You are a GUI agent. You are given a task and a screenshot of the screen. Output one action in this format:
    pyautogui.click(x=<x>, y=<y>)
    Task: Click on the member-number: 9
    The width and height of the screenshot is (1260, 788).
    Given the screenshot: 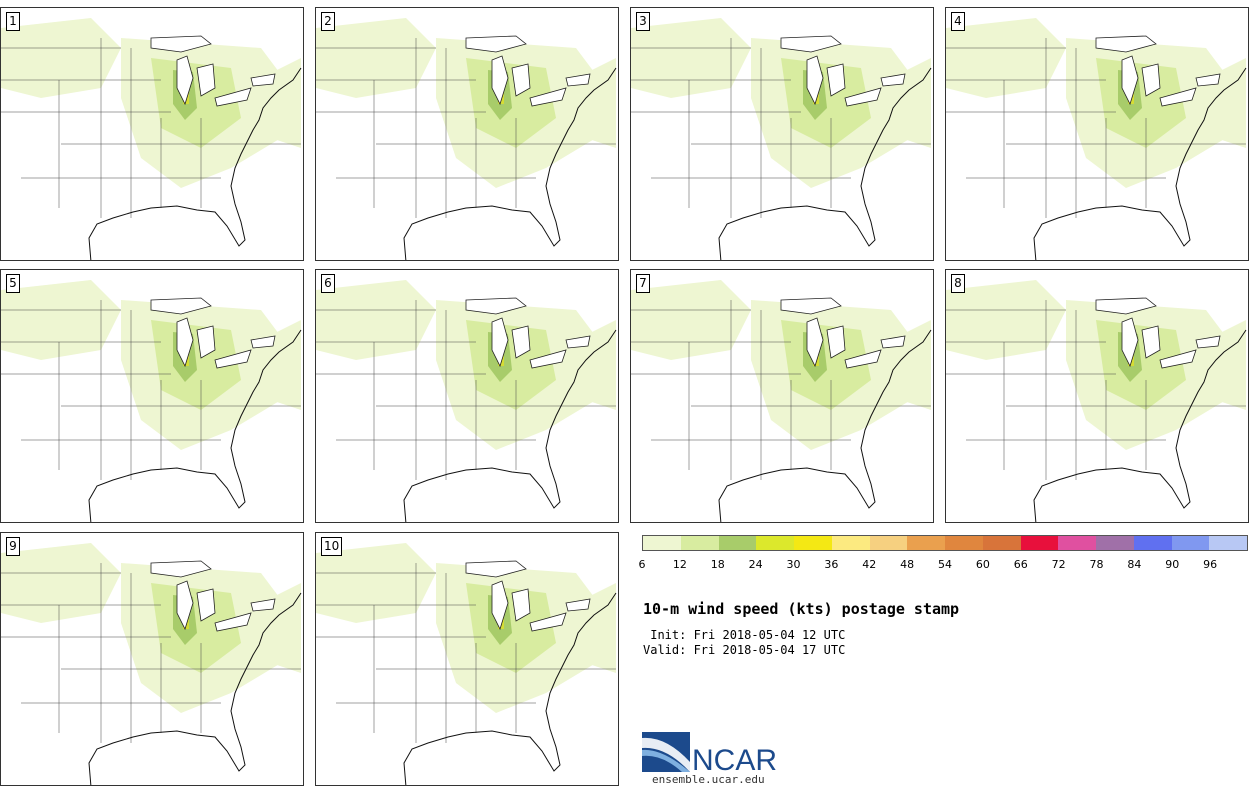 What is the action you would take?
    pyautogui.click(x=13, y=546)
    